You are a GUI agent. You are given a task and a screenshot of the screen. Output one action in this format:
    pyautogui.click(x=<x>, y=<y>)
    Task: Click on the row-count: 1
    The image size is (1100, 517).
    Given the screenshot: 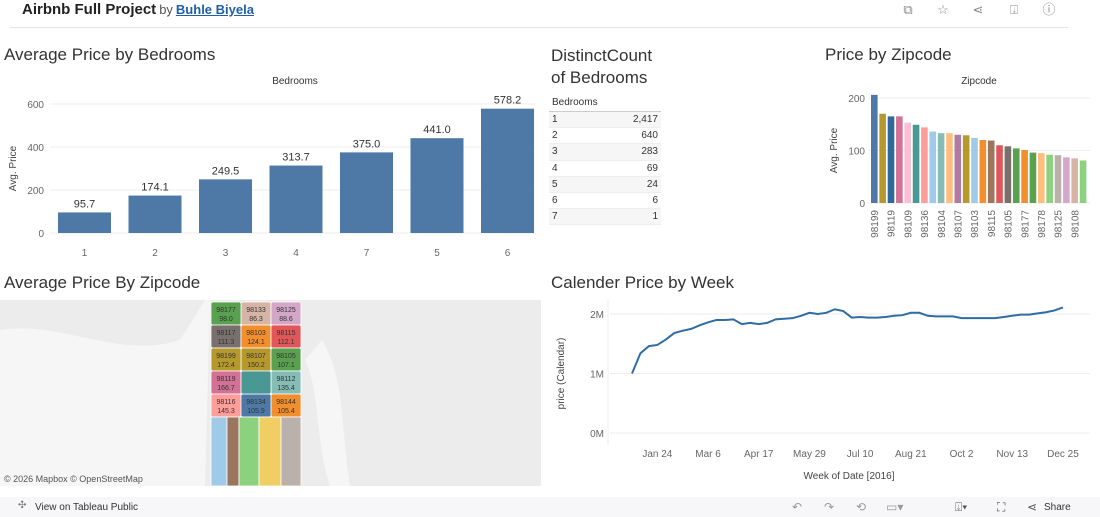 What is the action you would take?
    pyautogui.click(x=655, y=217)
    